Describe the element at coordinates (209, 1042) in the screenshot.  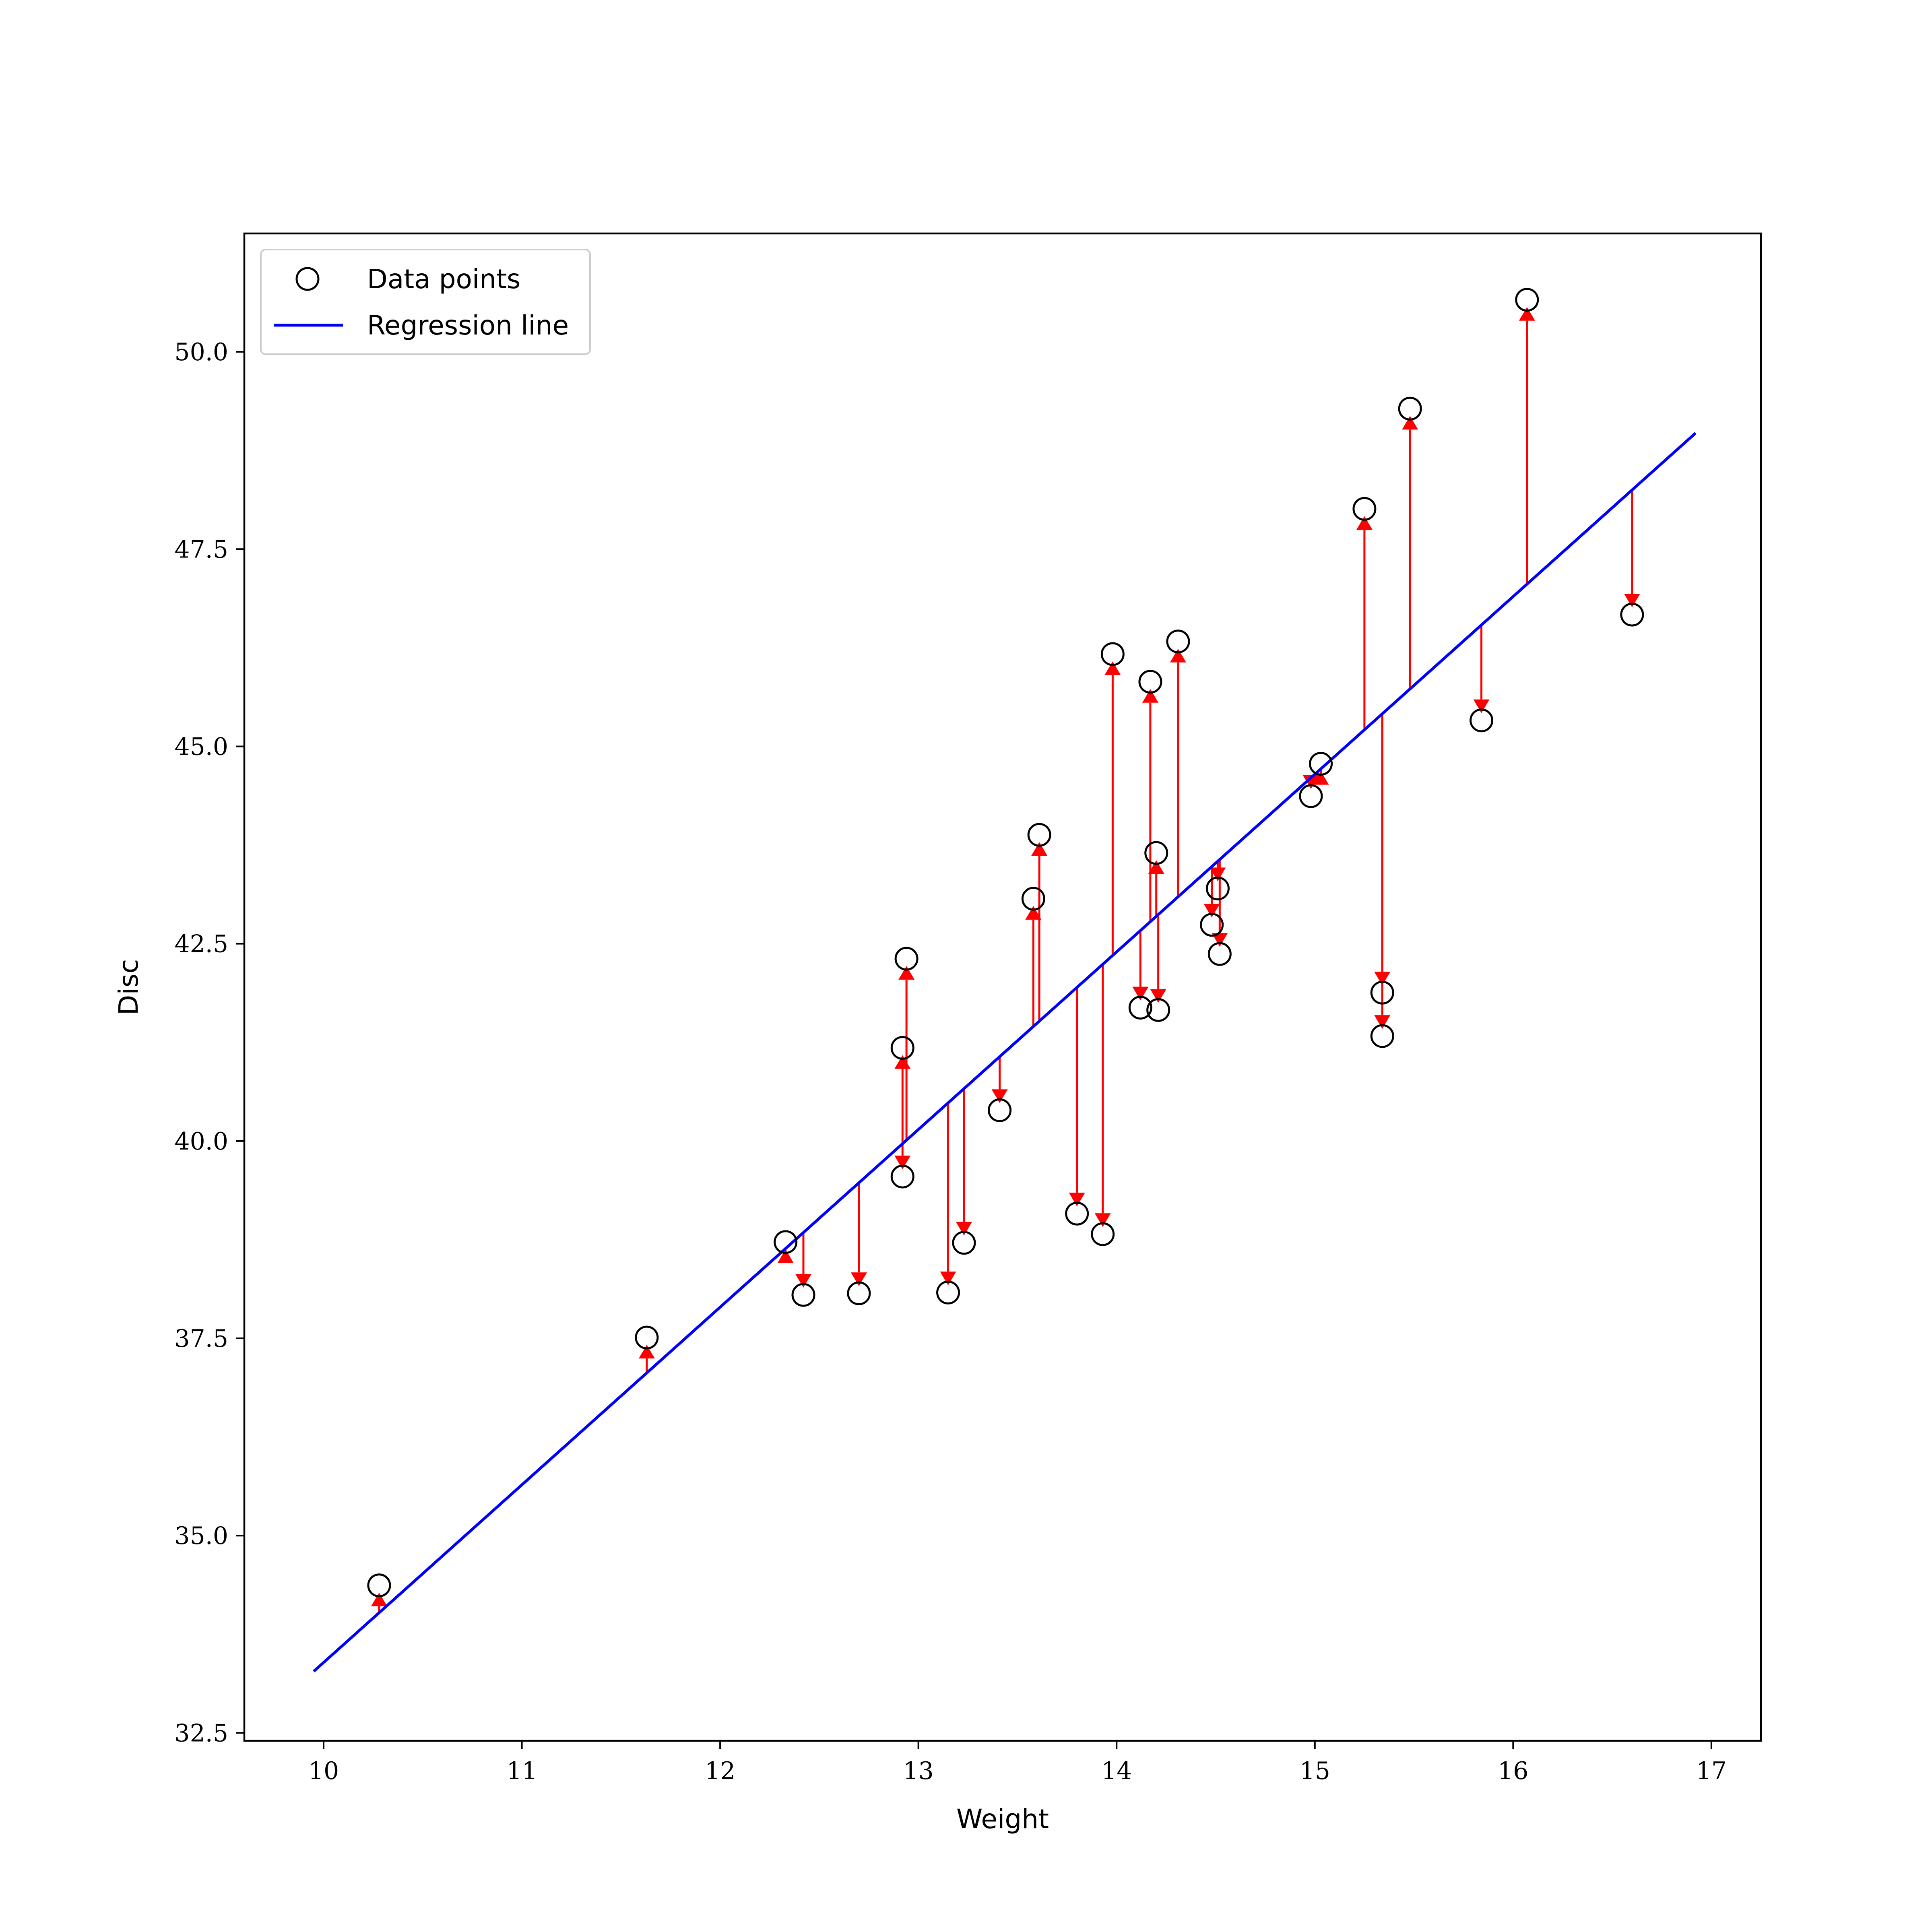
I see `y-axis-ticks: 32.5 35.0 37.5 40.0 42.5 45.0 47.5 50.0` at that location.